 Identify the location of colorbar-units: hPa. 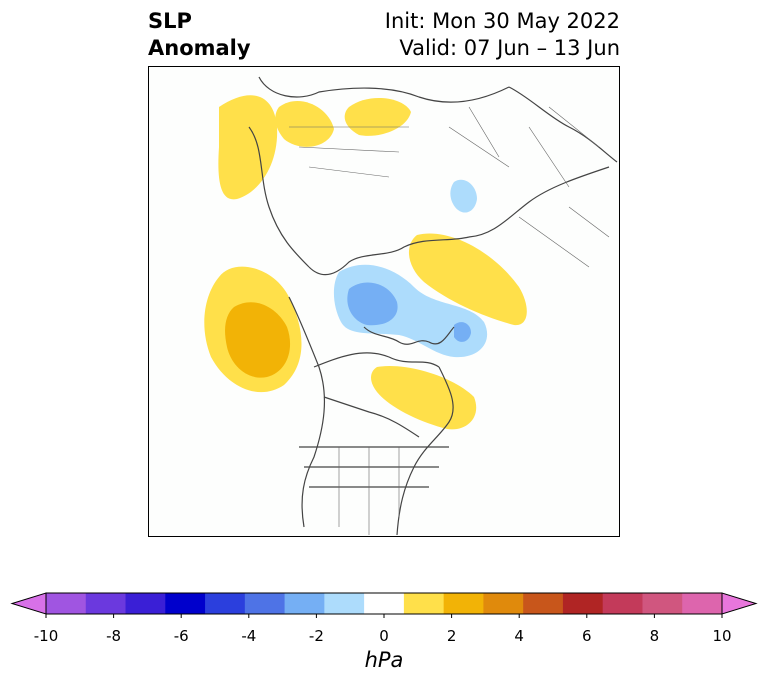
(384, 660).